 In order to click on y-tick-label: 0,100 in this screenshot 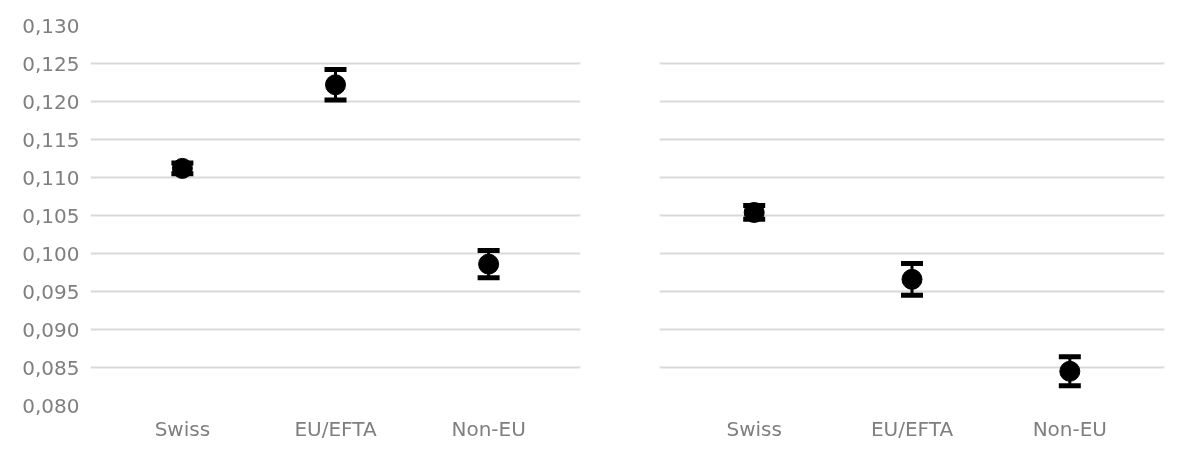, I will do `click(51, 253)`.